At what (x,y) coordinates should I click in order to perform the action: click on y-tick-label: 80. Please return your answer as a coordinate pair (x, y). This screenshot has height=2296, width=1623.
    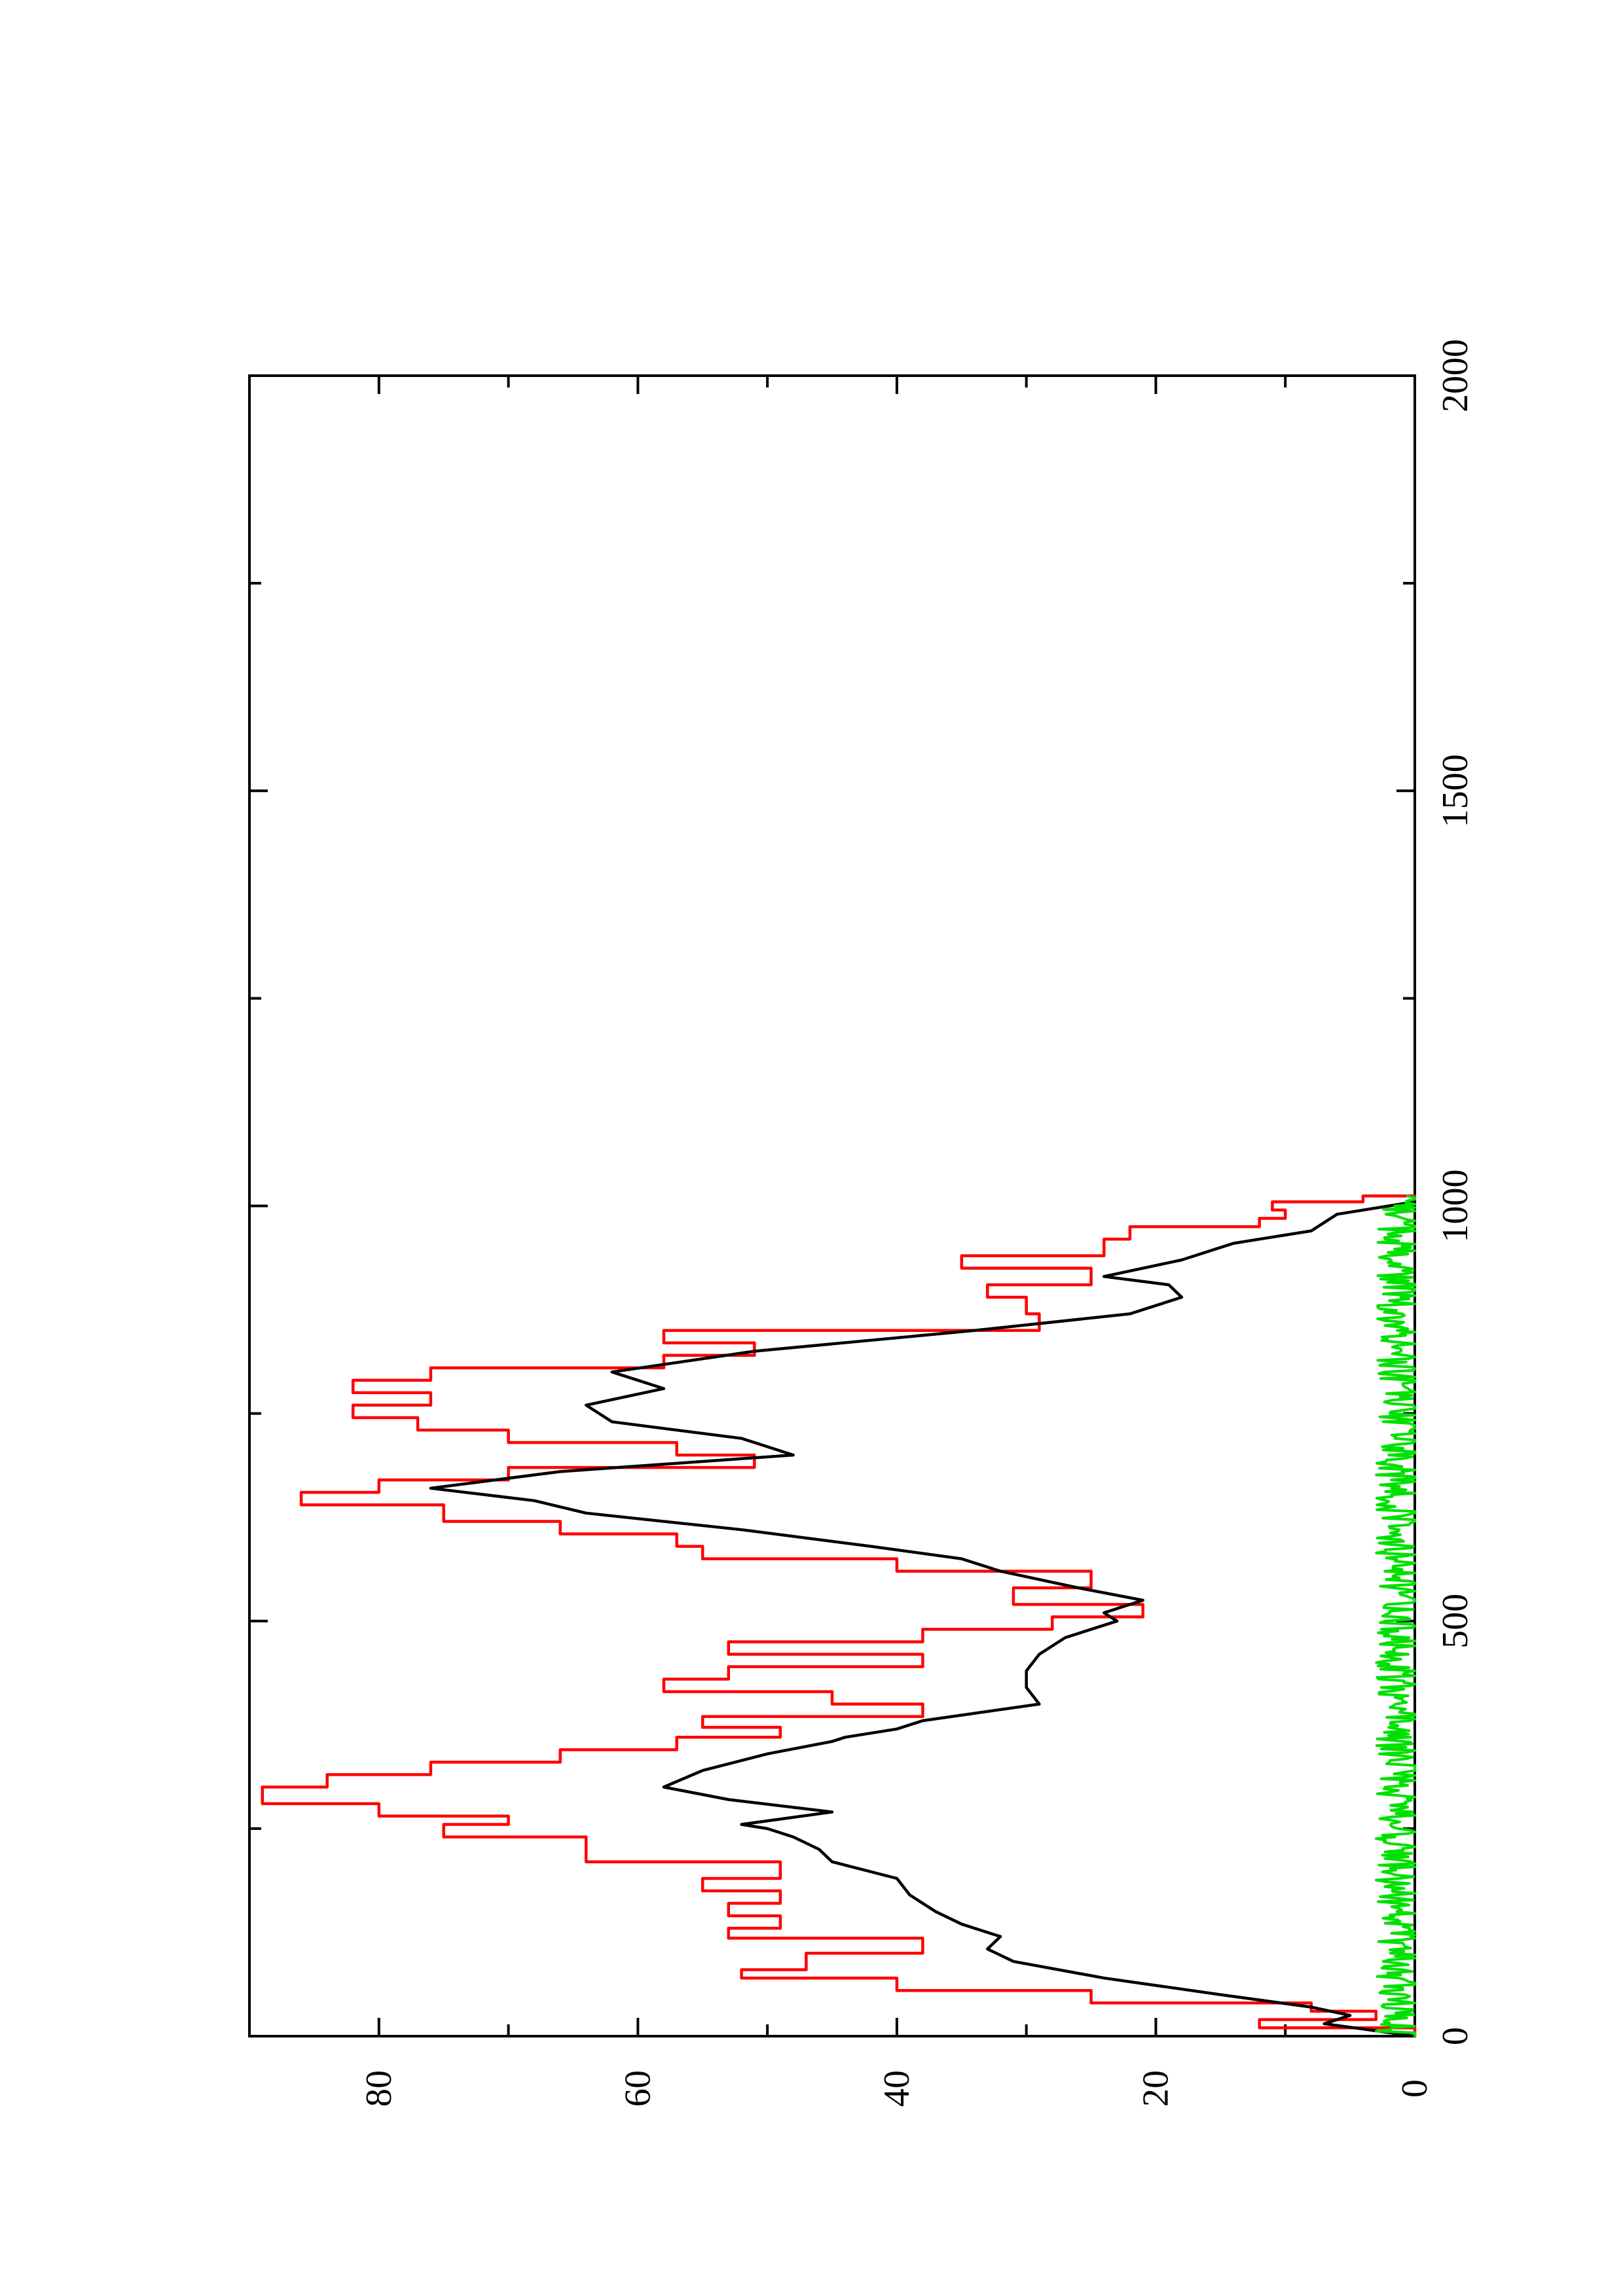
    Looking at the image, I should click on (379, 2088).